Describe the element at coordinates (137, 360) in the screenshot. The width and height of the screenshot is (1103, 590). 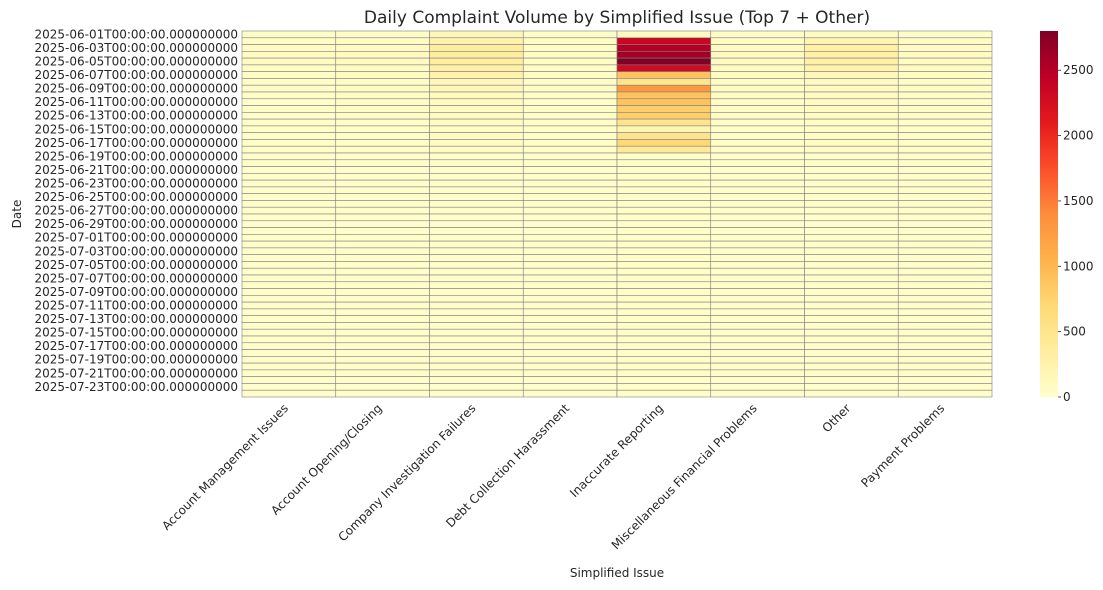
I see `y-tick-label: 2025-07-19T00:00:00.000000000` at that location.